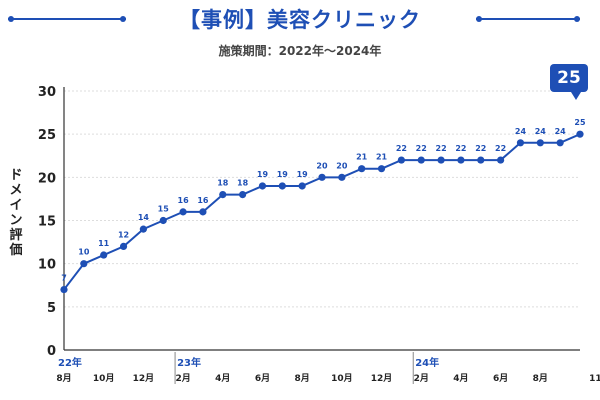 The image size is (600, 400). Describe the element at coordinates (67, 19) in the screenshot. I see `title-decoration-left` at that location.